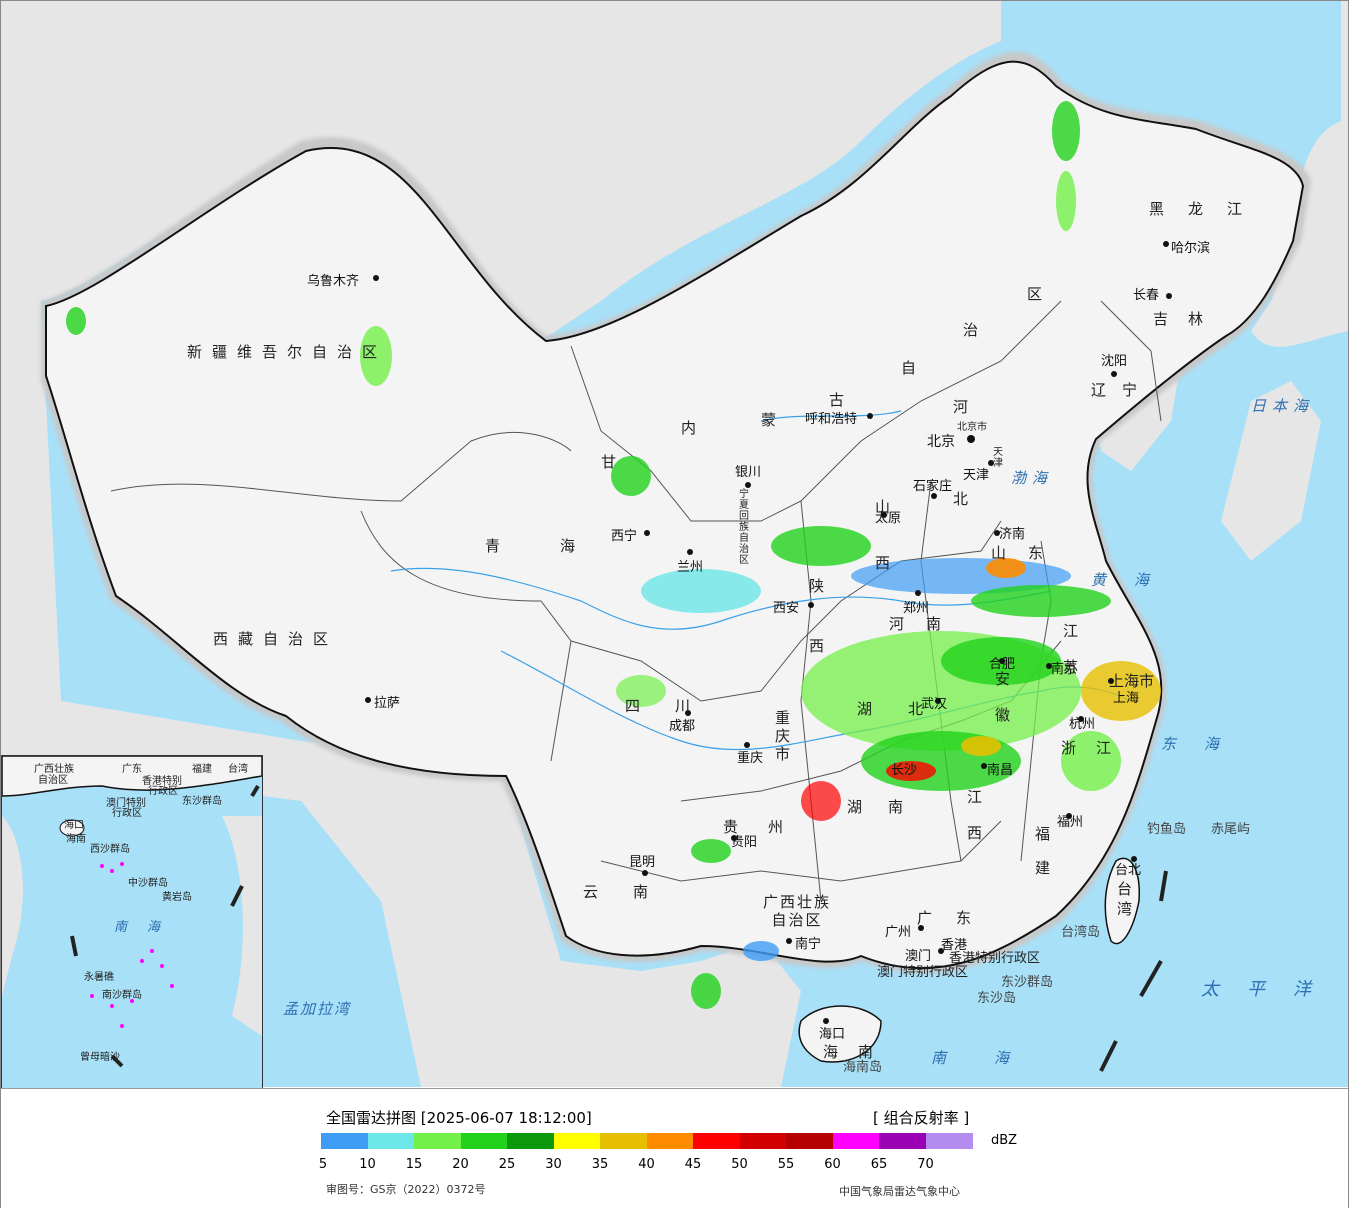 The height and width of the screenshot is (1208, 1349). I want to click on city-shenyang: 沈阳, so click(1114, 361).